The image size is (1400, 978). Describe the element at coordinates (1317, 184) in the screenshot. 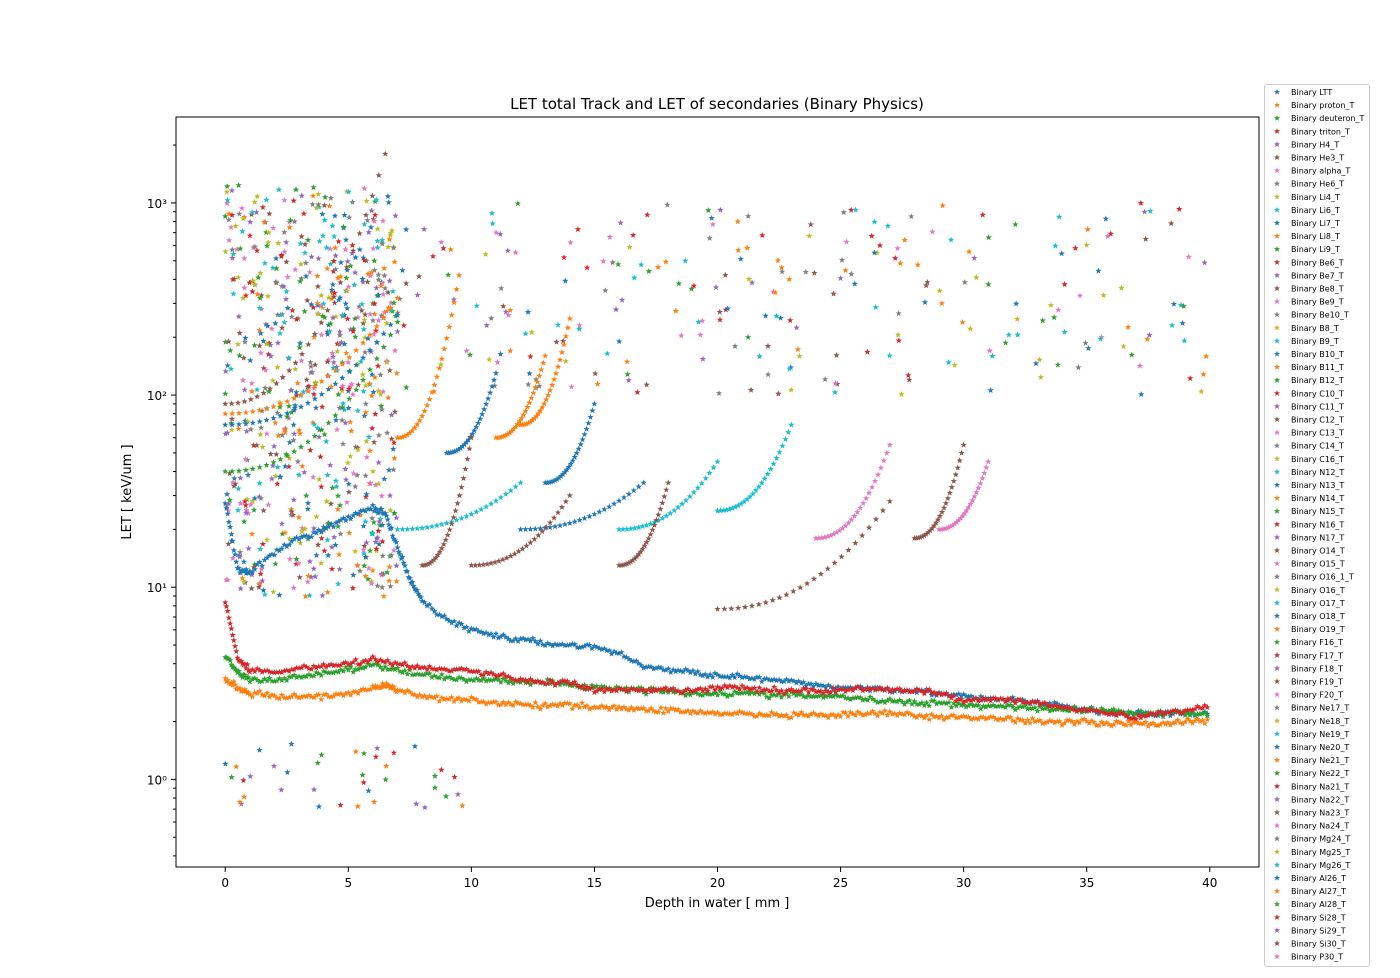

I see `legend-label: Binary He6_T` at that location.